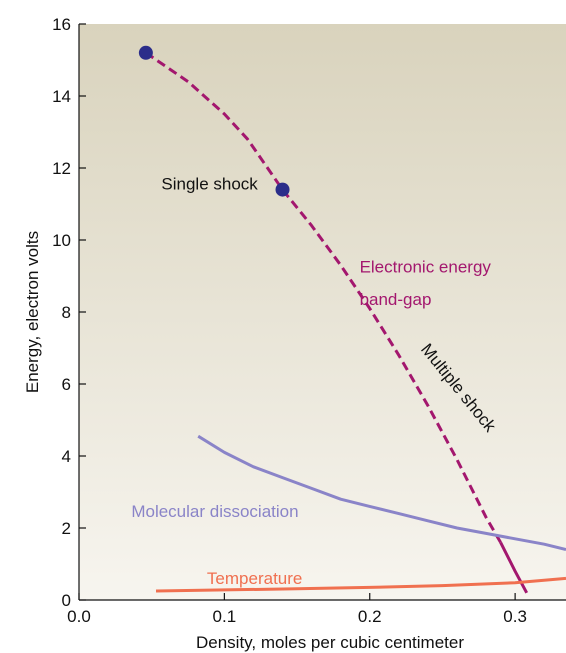 This screenshot has width=566, height=653. I want to click on series-line-temperature, so click(360, 584).